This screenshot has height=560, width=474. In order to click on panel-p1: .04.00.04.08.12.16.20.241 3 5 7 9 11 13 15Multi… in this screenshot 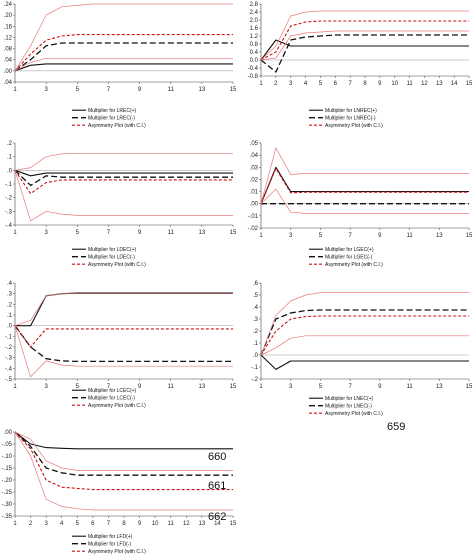, I will do `click(120, 65)`.